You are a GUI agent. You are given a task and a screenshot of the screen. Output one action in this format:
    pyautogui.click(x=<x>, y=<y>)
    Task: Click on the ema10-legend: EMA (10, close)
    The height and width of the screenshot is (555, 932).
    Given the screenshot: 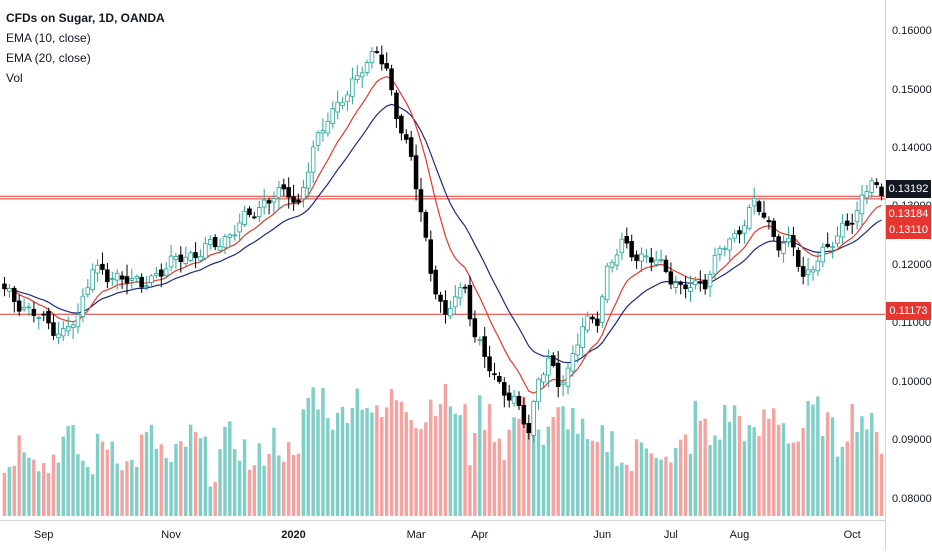 What is the action you would take?
    pyautogui.click(x=48, y=38)
    